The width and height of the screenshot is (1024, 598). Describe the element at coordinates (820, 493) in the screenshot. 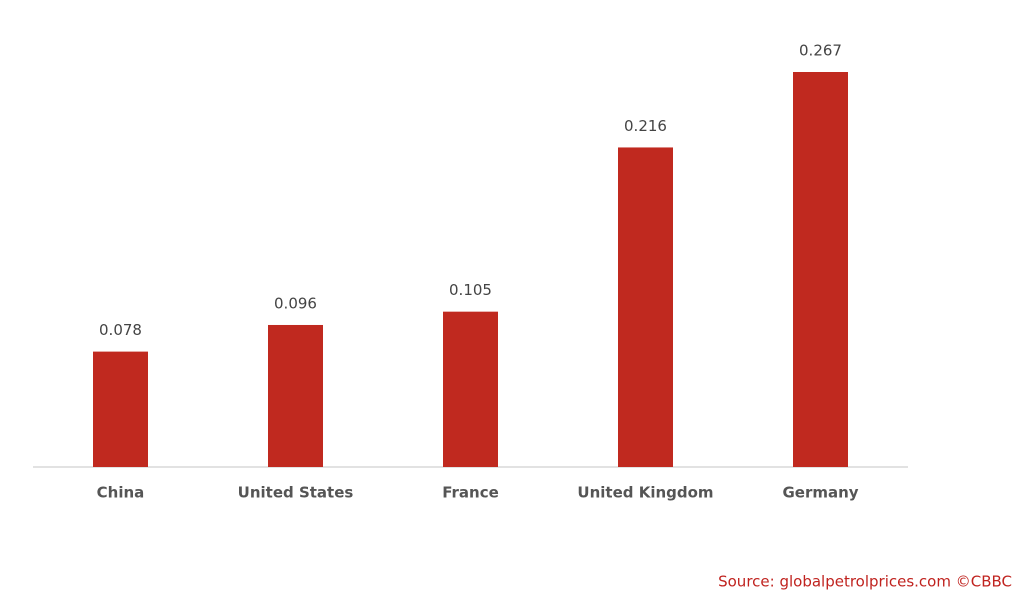

I see `x-tick-label: Germany` at that location.